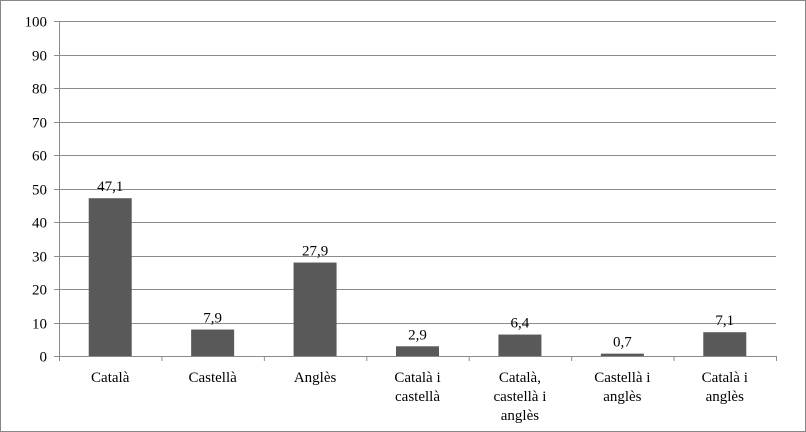 Image resolution: width=806 pixels, height=432 pixels. Describe the element at coordinates (622, 378) in the screenshot. I see `x-category-label-line: Castellà i` at that location.